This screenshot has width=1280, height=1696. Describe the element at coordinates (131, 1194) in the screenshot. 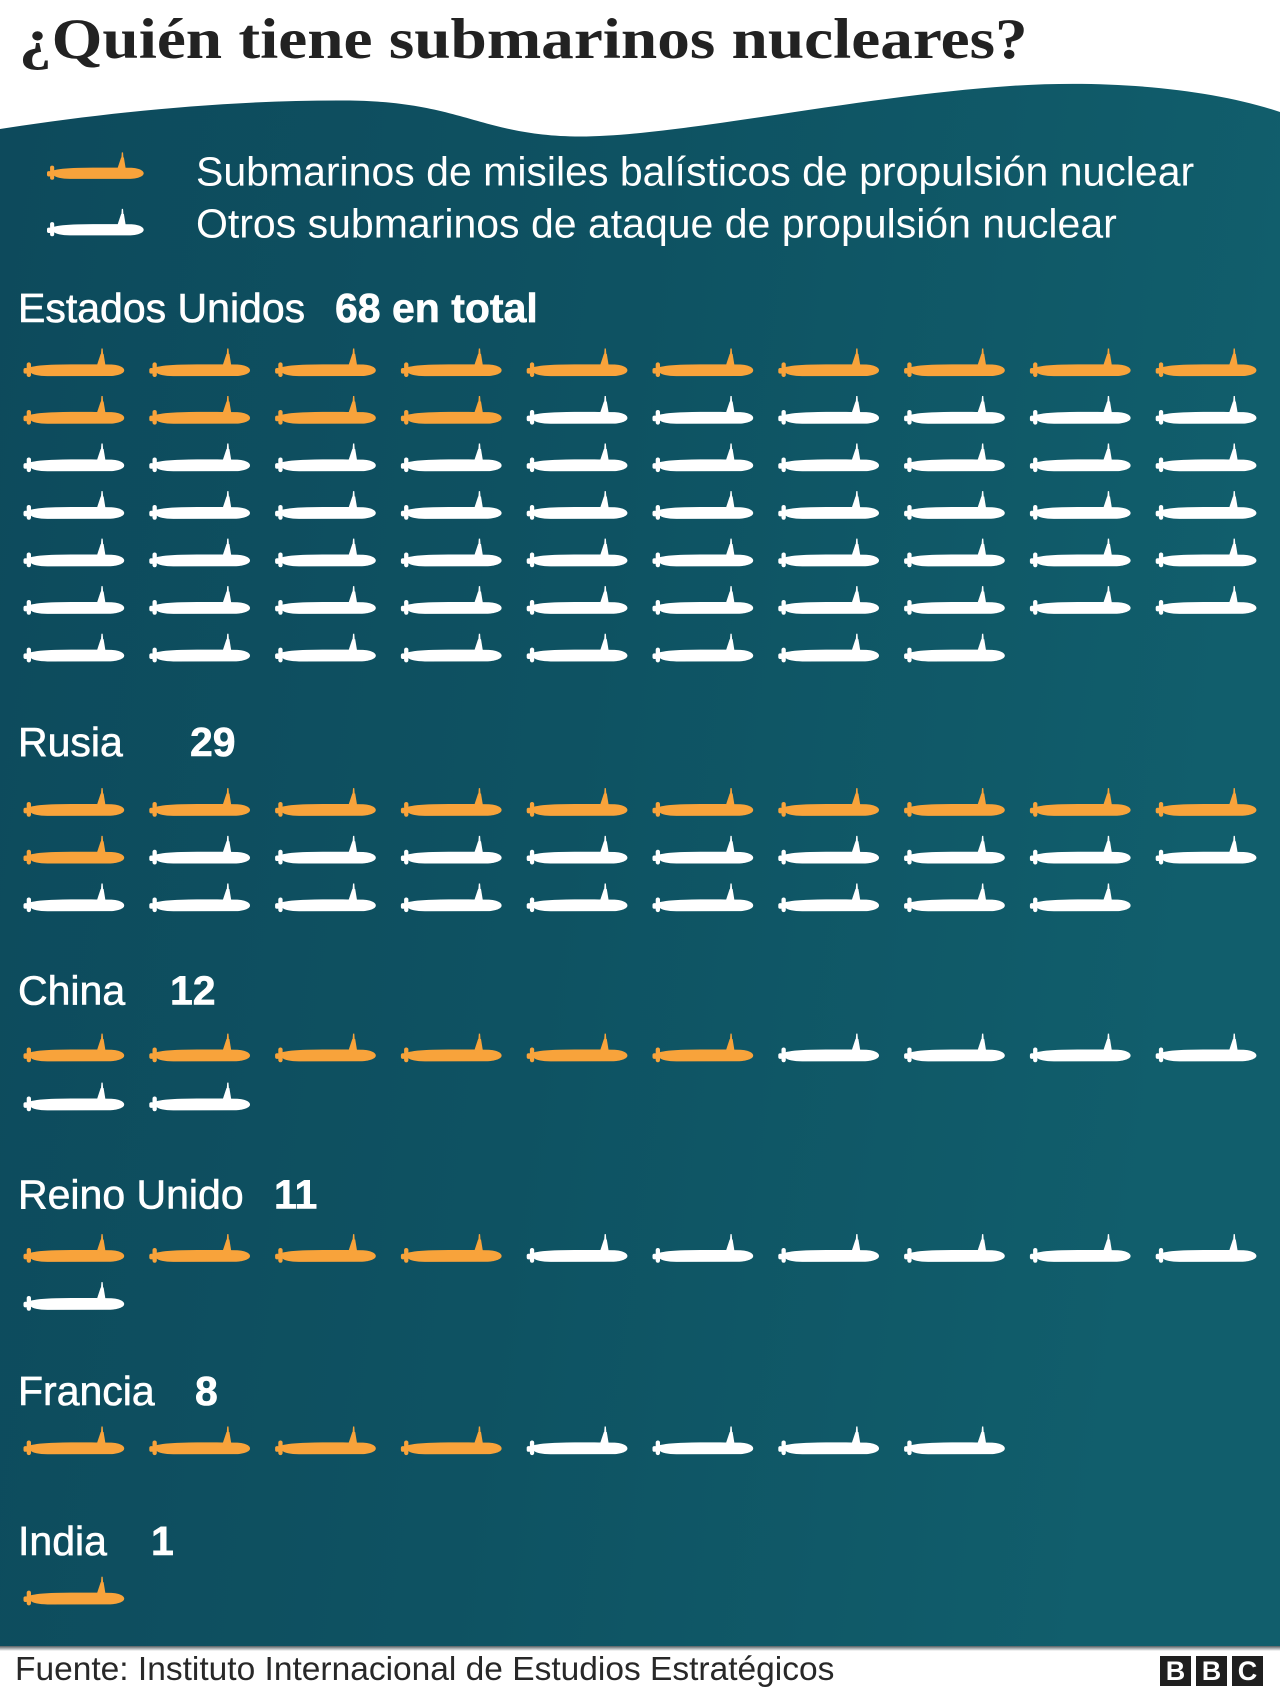

I see `svg-text: Reino Unido` at that location.